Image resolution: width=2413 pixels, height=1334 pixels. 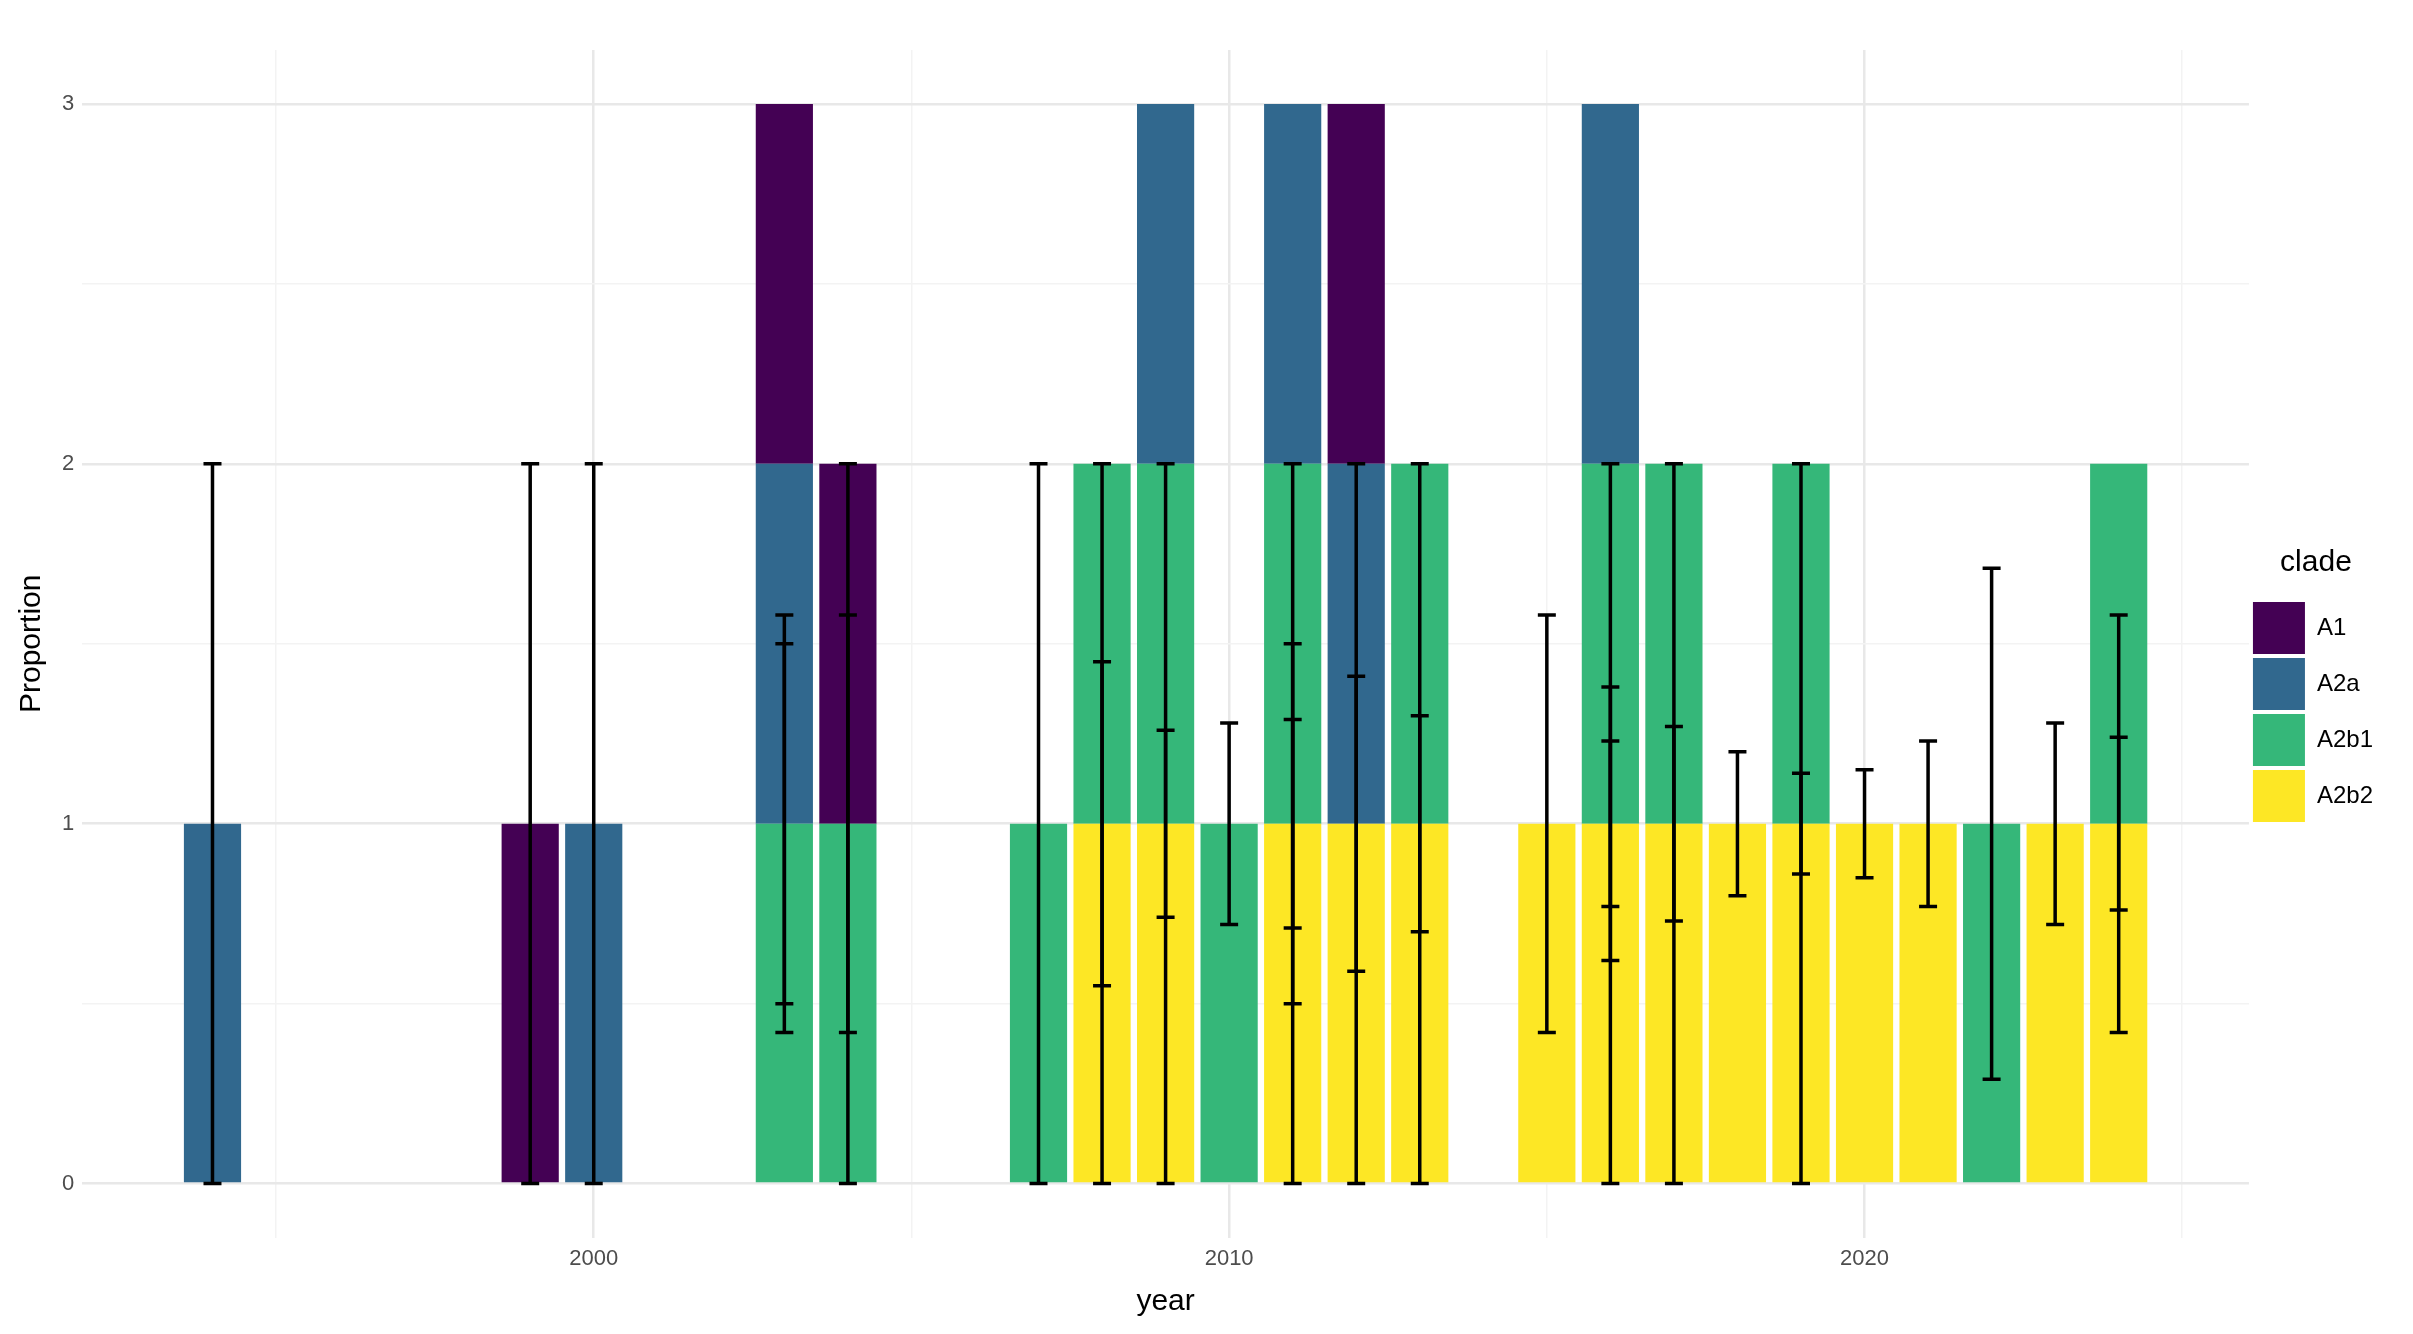 I want to click on legend-label: A2b2, so click(x=2345, y=794).